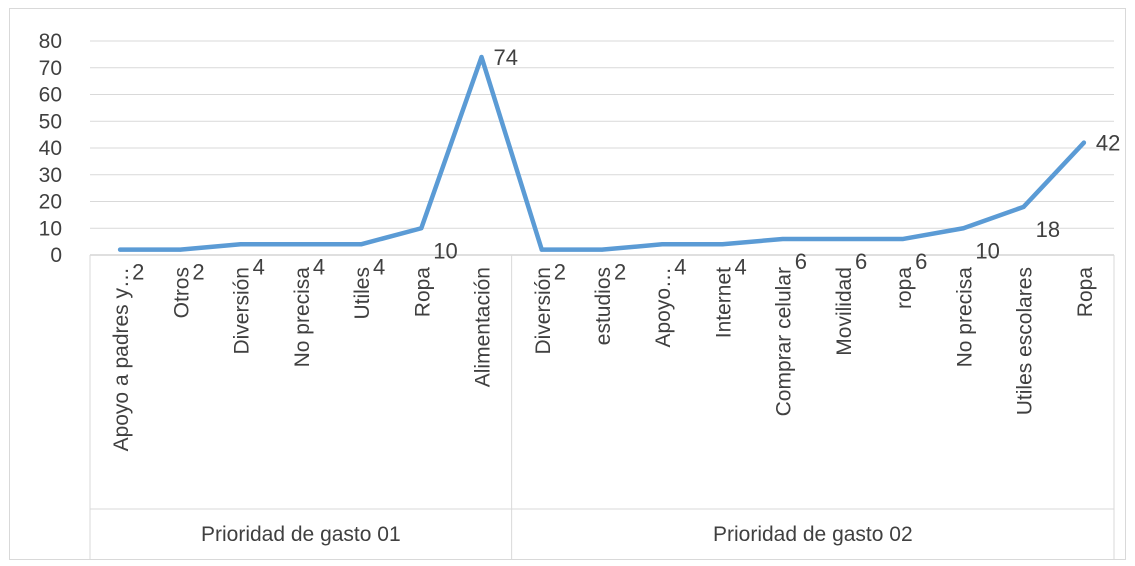 Image resolution: width=1135 pixels, height=566 pixels. I want to click on data-label: 74, so click(506, 57).